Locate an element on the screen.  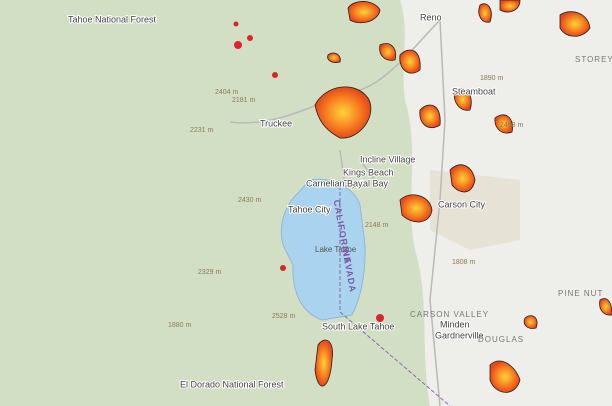
region-label: PINE NUT is located at coordinates (580, 293).